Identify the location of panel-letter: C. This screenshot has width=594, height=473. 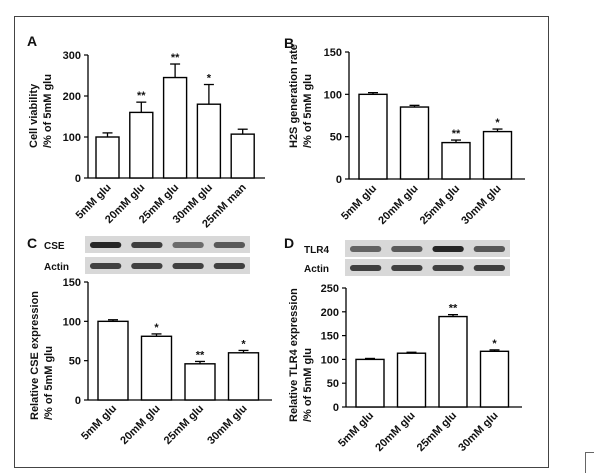
(32, 243).